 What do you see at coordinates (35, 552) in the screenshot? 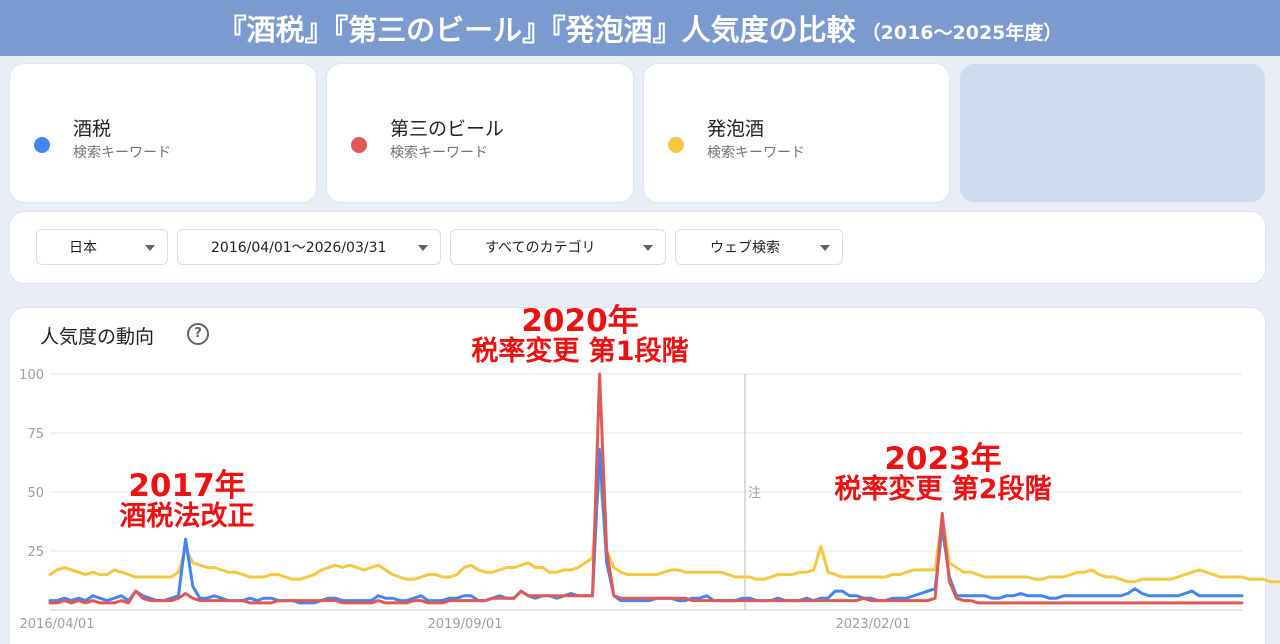
I see `y-tick-label: 25` at bounding box center [35, 552].